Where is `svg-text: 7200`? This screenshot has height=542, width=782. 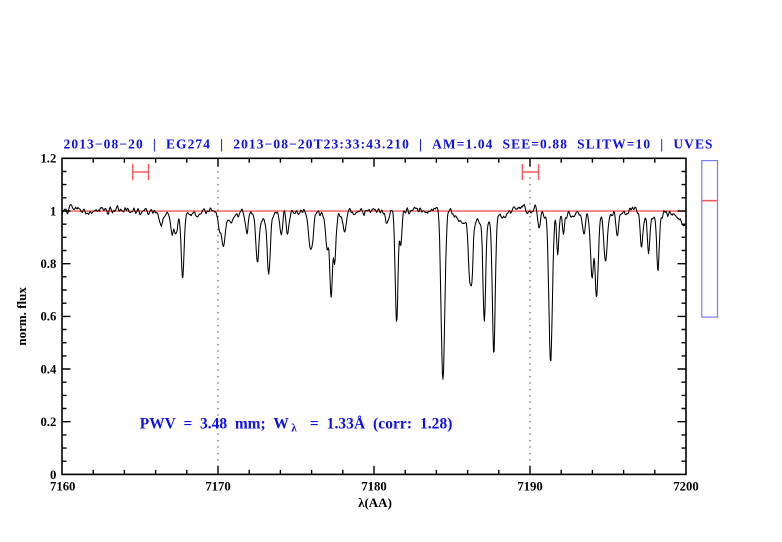 svg-text: 7200 is located at coordinates (685, 487).